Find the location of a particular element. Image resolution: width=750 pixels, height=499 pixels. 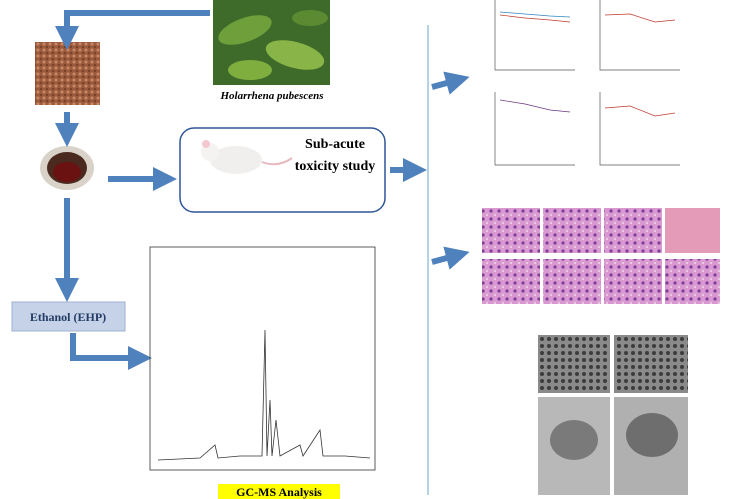

electron-micrographs is located at coordinates (613, 415).